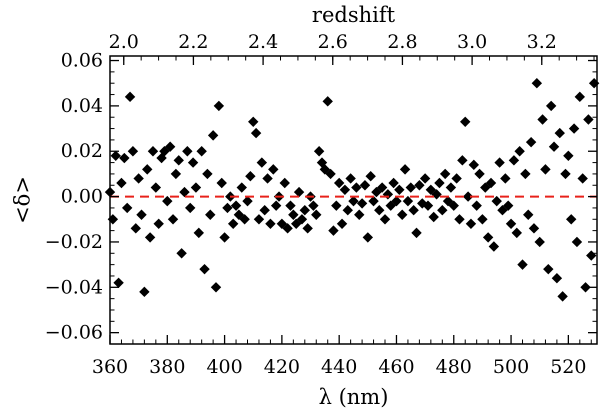  Describe the element at coordinates (472, 42) in the screenshot. I see `top-tick-label: 3.0` at that location.